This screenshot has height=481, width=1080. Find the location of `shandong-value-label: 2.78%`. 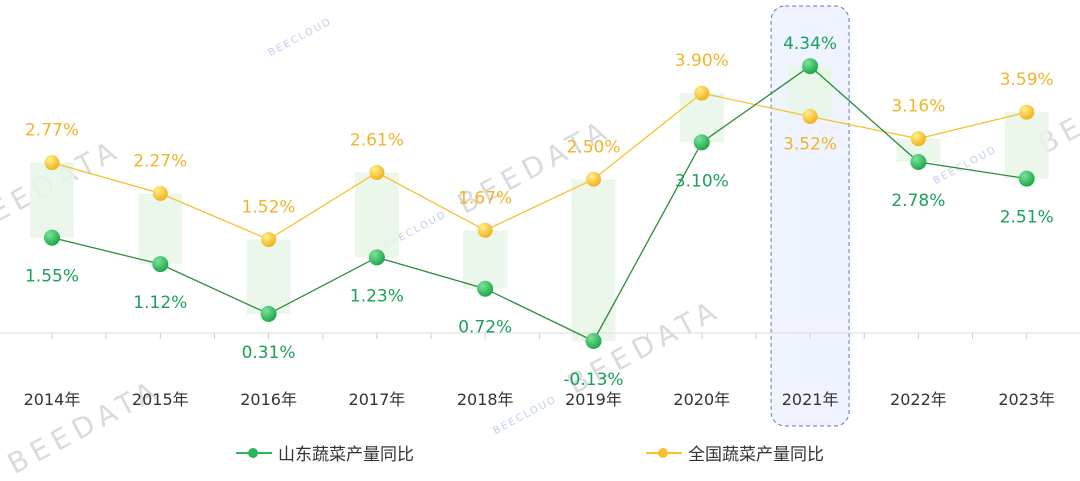

shandong-value-label: 2.78% is located at coordinates (918, 201).